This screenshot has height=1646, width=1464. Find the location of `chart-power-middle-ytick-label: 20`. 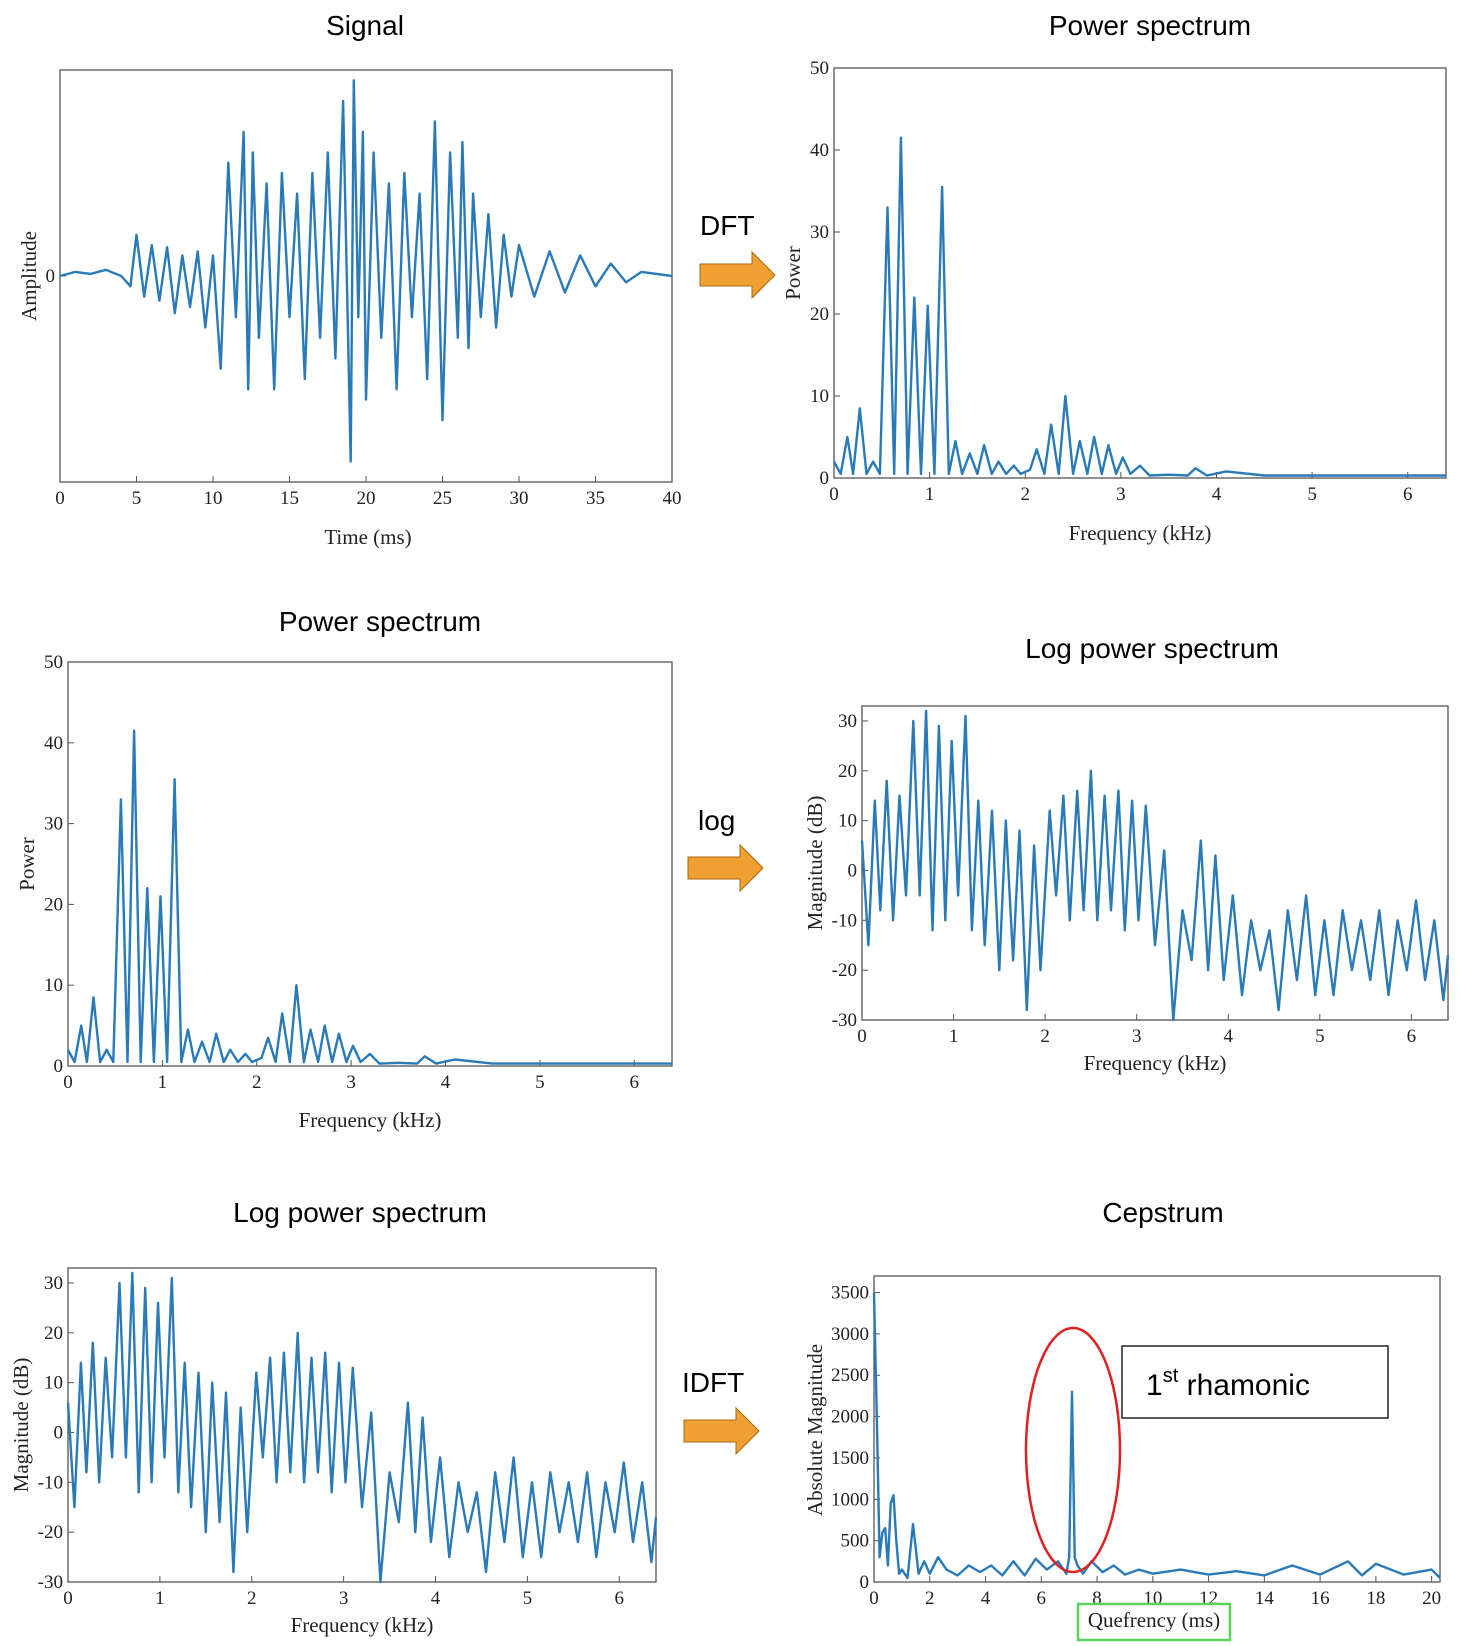

chart-power-middle-ytick-label: 20 is located at coordinates (53, 904).